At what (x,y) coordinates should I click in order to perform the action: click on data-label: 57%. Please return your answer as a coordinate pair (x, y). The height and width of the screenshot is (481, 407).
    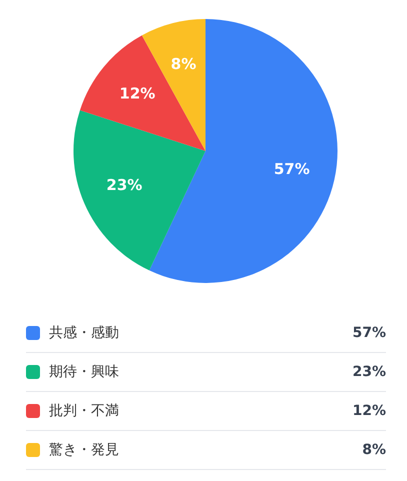
    Looking at the image, I should click on (292, 169).